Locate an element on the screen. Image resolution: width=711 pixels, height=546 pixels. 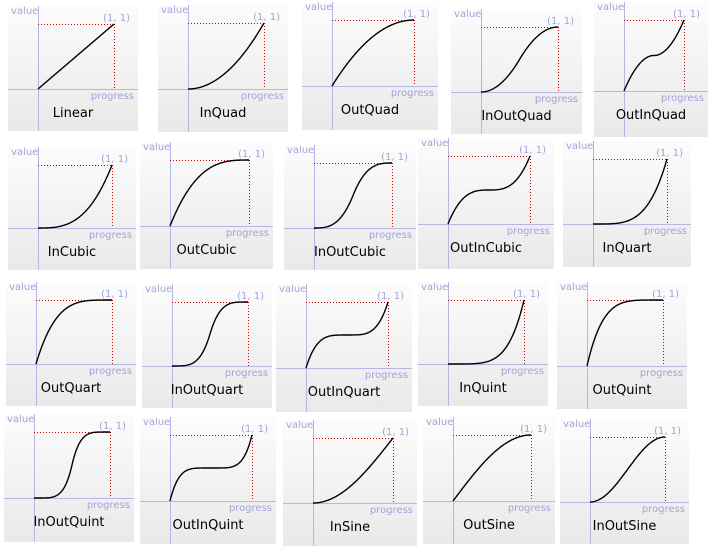
curve-name: OutSine is located at coordinates (489, 525).